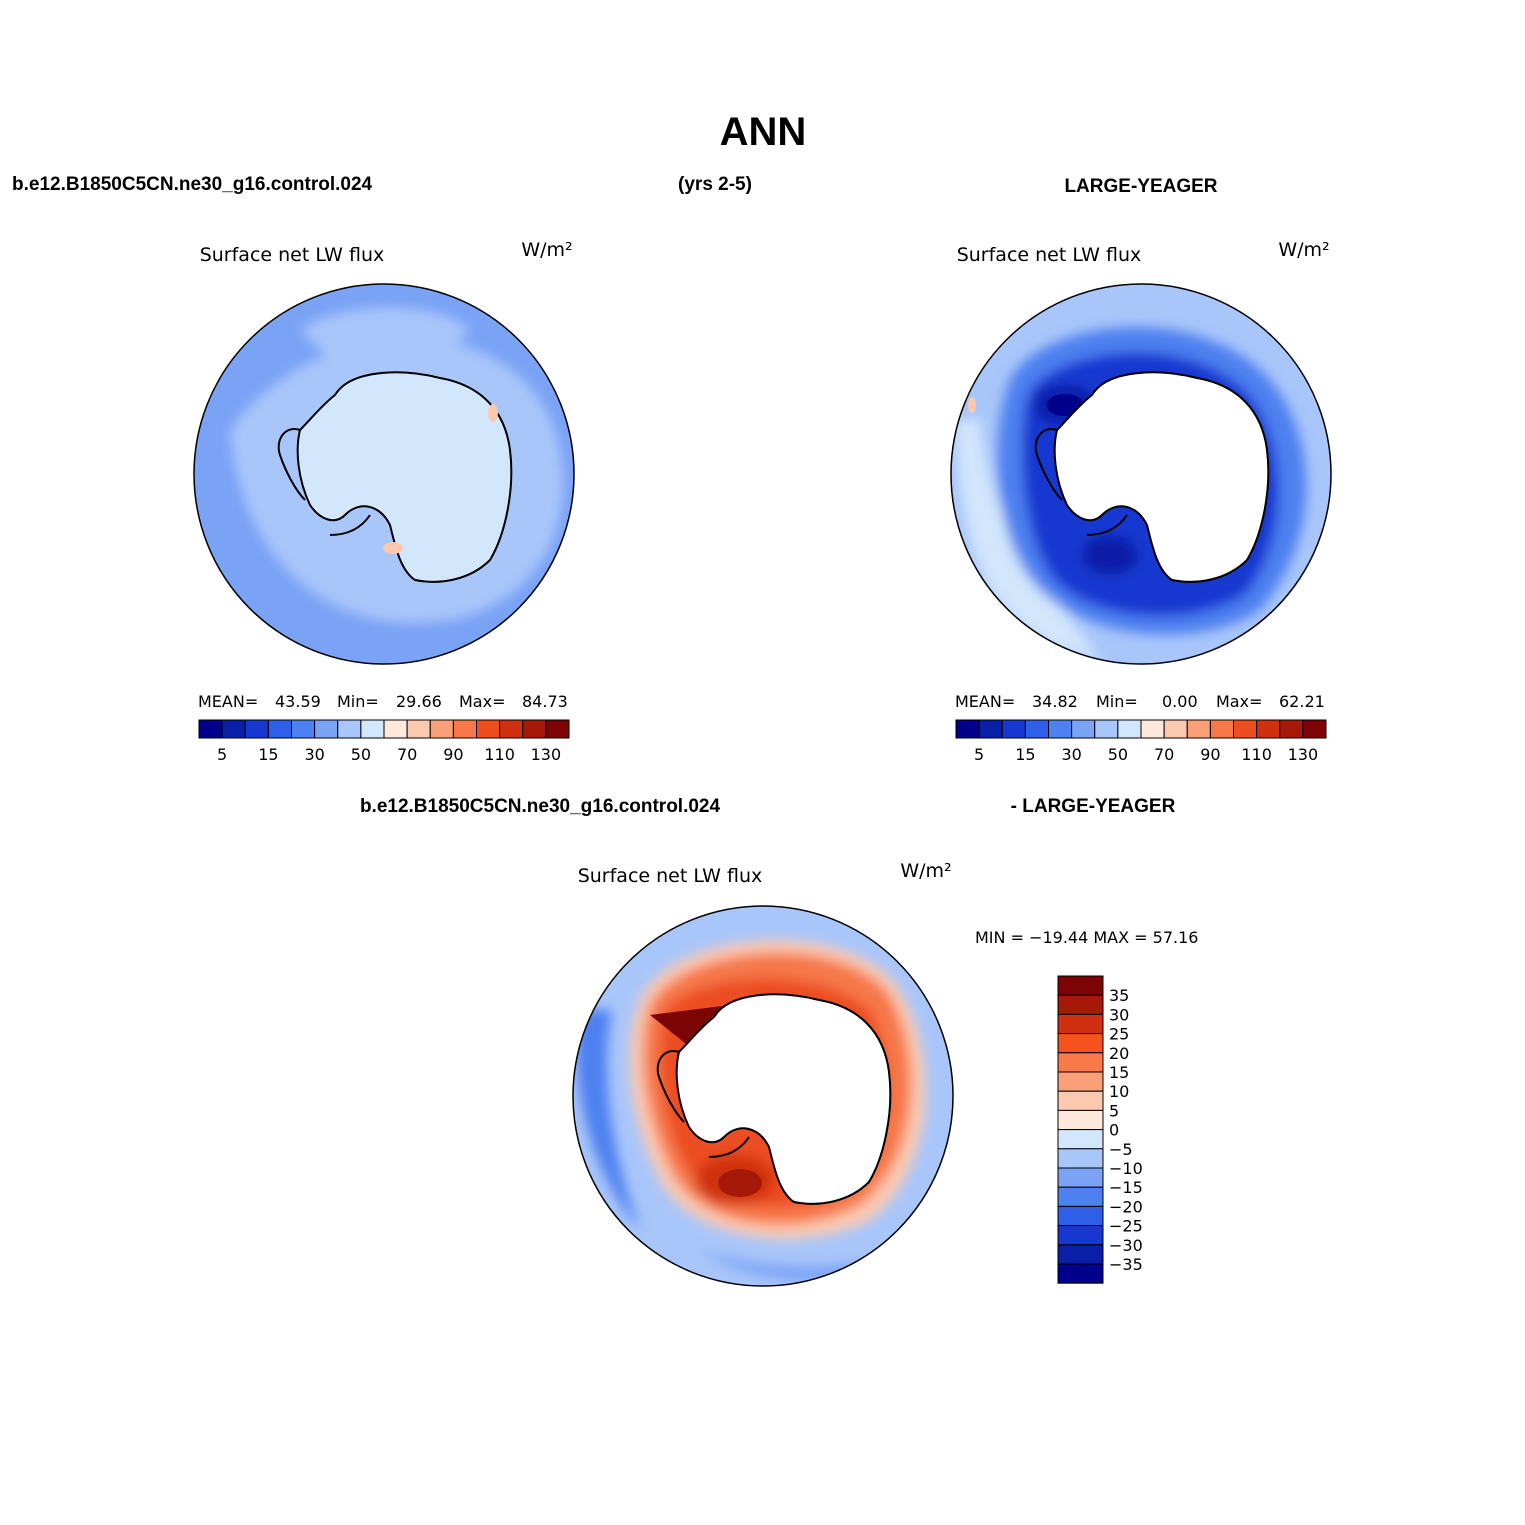 This screenshot has width=1525, height=1525. Describe the element at coordinates (1303, 250) in the screenshot. I see `obs-units-label: W/m²` at that location.